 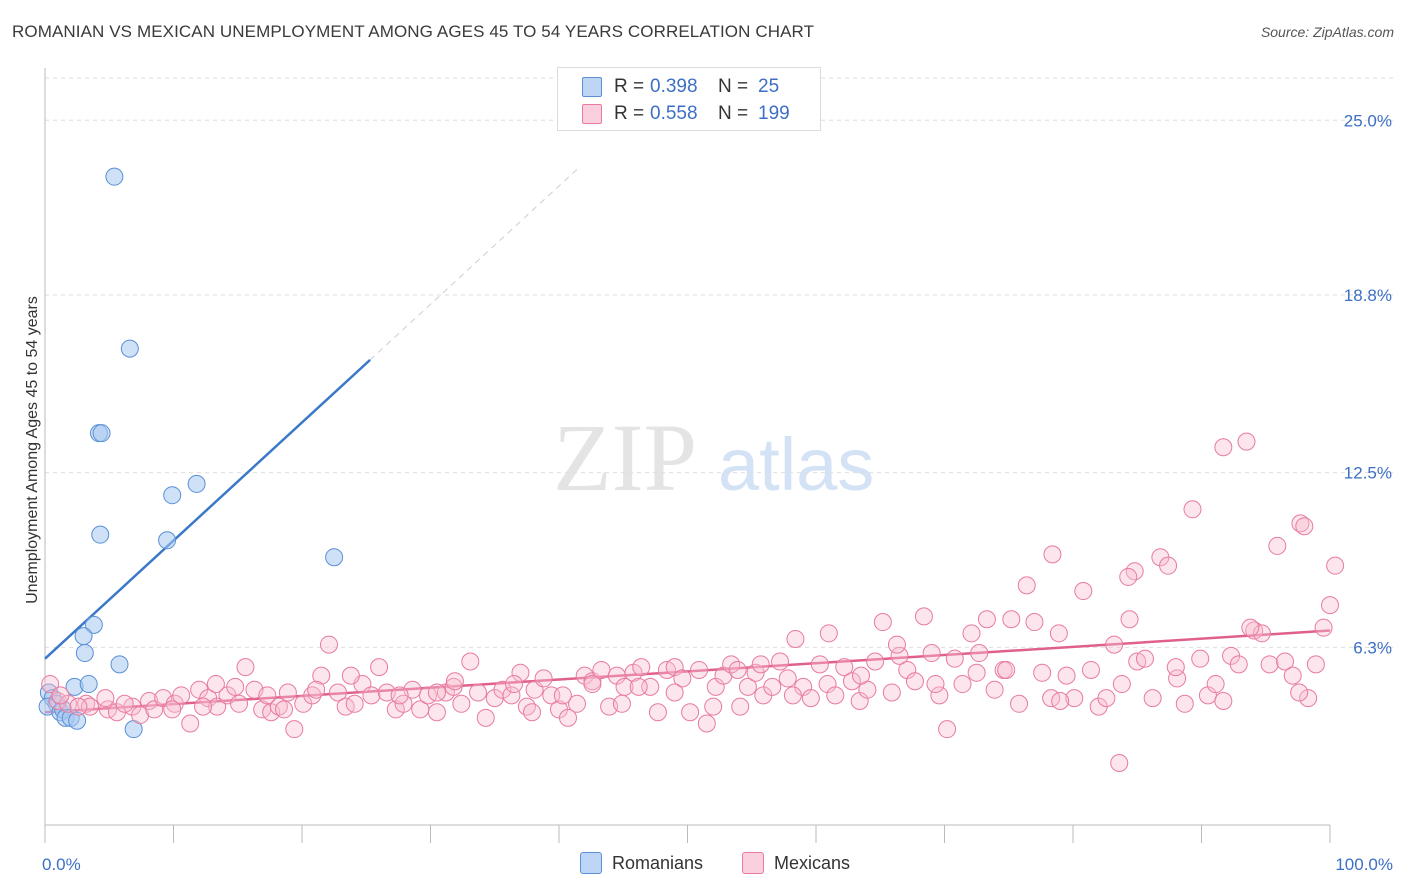 I want to click on watermark-zip: ZIP, so click(x=625, y=457).